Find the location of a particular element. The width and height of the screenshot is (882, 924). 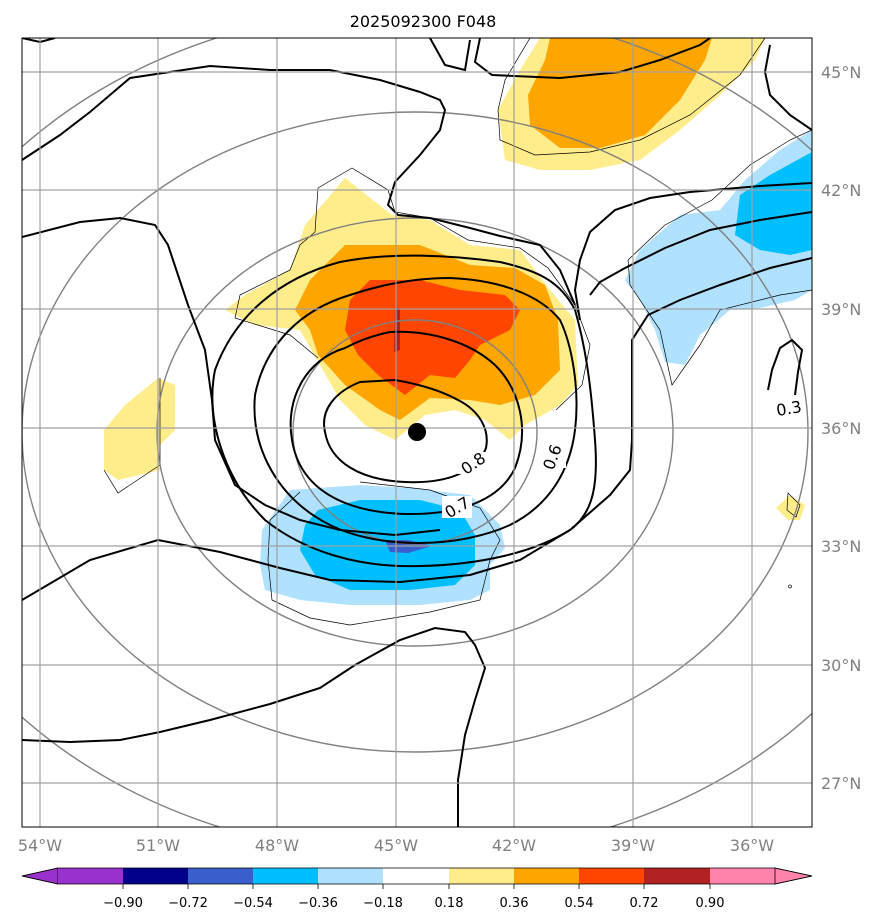

lon-tick-label: 51°W is located at coordinates (158, 845).